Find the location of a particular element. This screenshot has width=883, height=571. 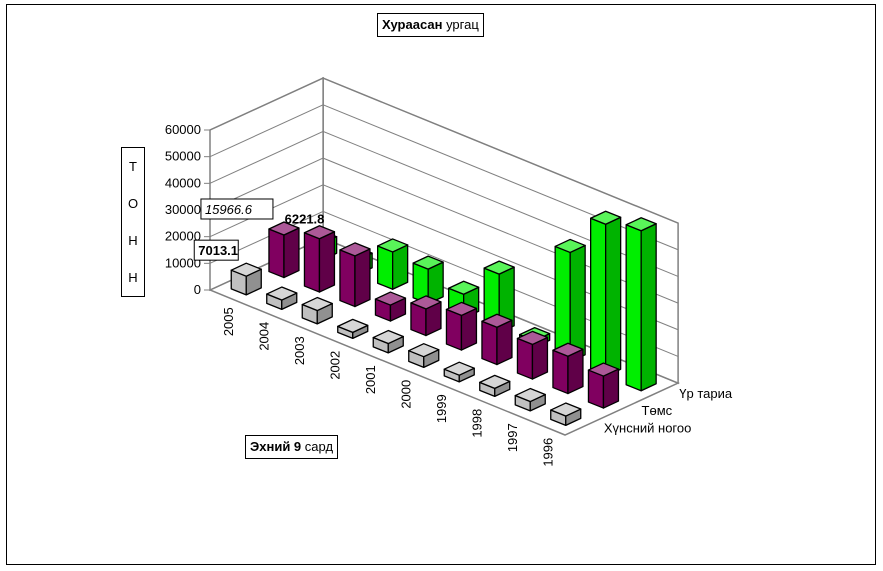

chart-title: Хураасан ургац is located at coordinates (430, 25).